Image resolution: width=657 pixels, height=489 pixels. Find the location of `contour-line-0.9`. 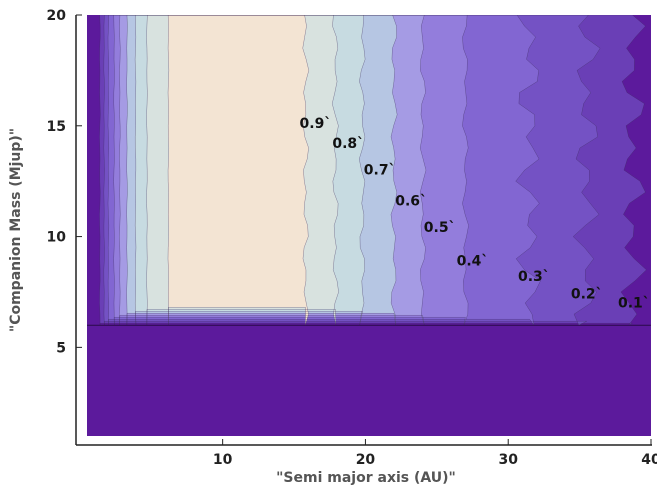

contour-line-0.9 is located at coordinates (238, 170).